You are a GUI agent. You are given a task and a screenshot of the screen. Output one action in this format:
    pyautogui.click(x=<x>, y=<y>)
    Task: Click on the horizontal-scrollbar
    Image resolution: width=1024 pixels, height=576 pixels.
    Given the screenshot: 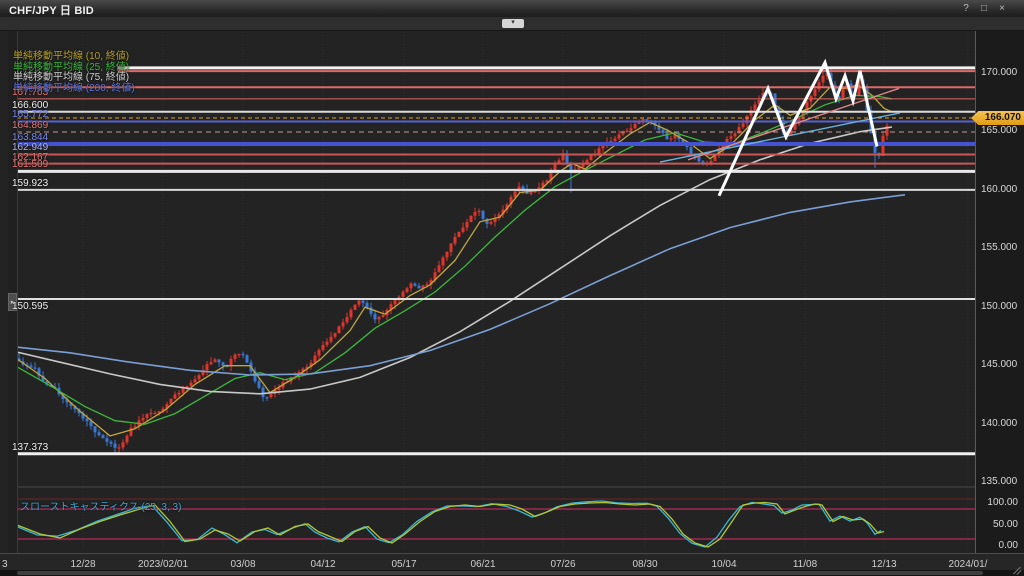 What is the action you would take?
    pyautogui.click(x=512, y=573)
    